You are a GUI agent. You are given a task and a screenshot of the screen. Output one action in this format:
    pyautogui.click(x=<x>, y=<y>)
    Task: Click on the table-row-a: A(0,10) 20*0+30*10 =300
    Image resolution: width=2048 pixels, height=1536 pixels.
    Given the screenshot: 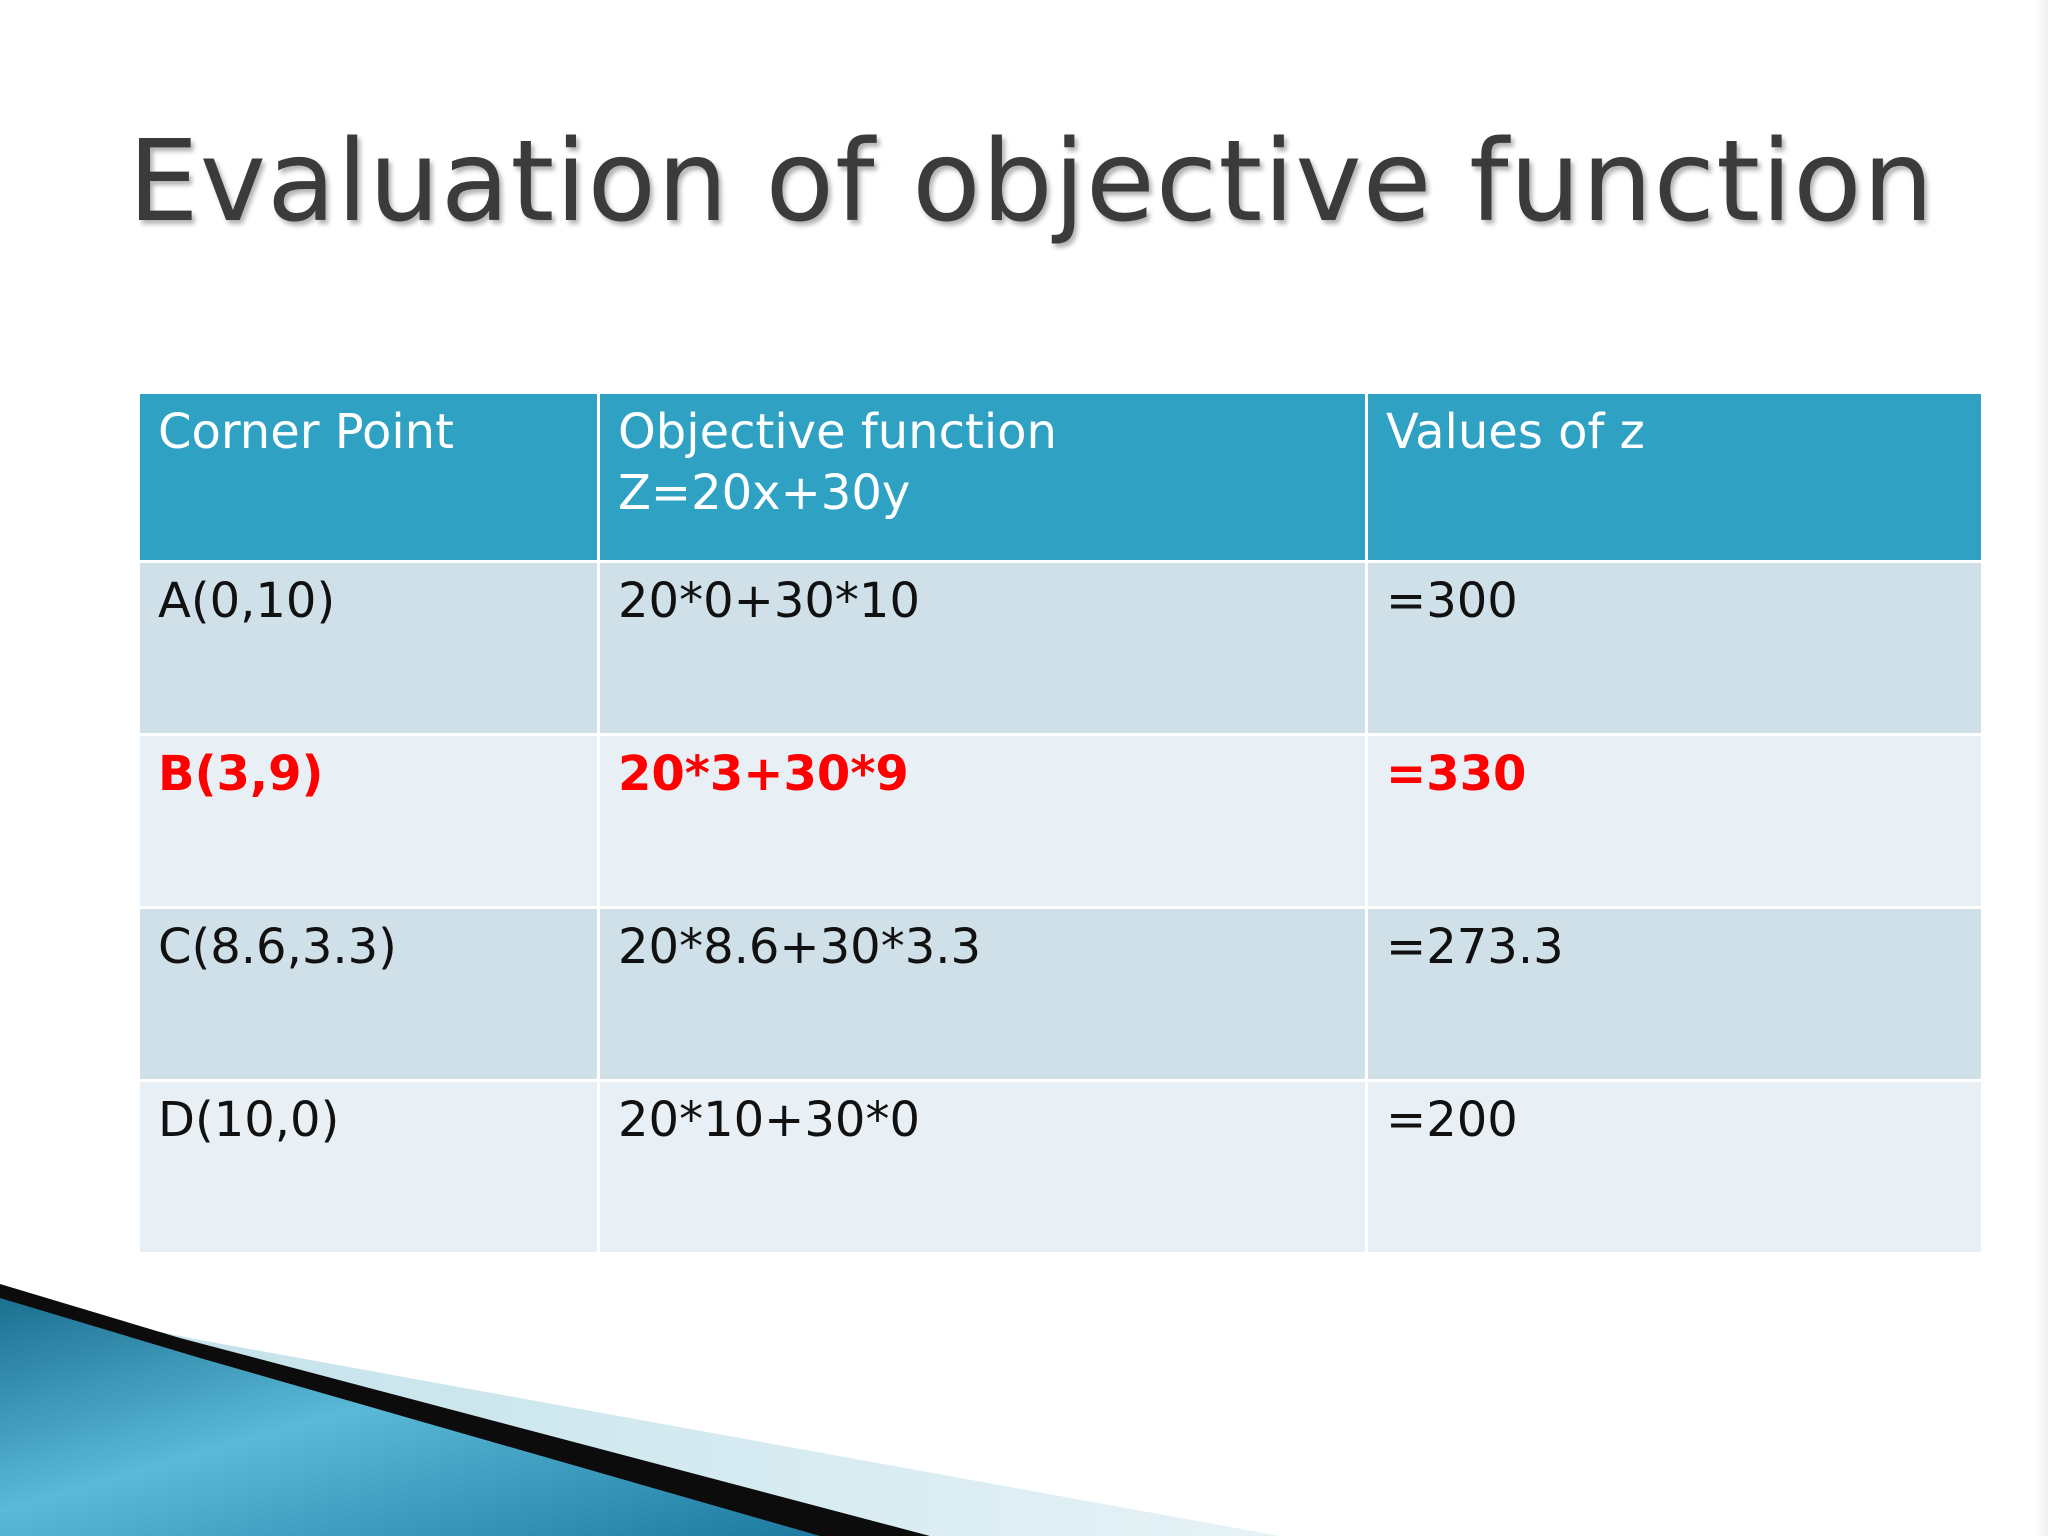 What is the action you would take?
    pyautogui.click(x=1060, y=648)
    